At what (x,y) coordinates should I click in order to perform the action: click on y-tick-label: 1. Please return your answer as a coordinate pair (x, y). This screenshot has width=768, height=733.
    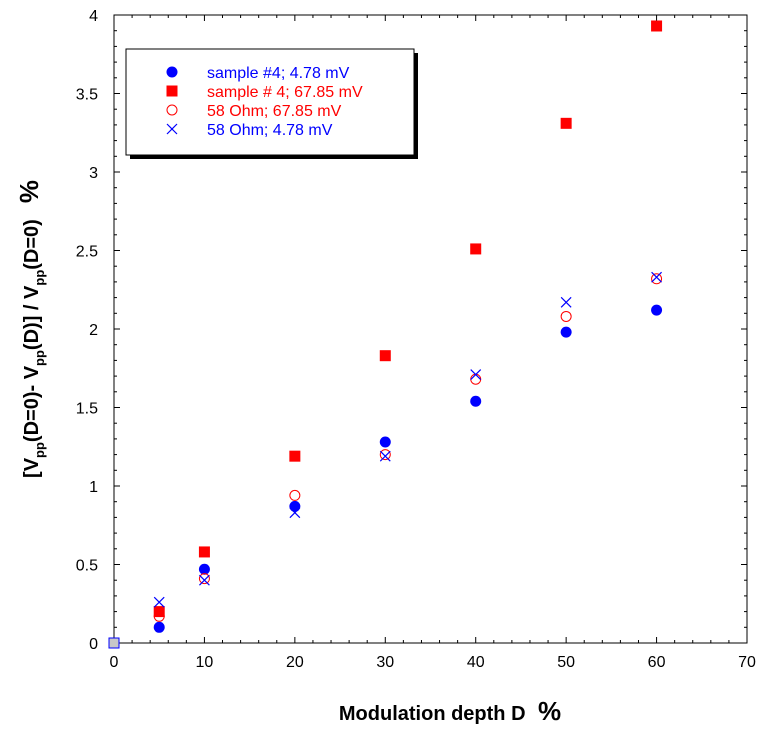
    Looking at the image, I should click on (93, 487).